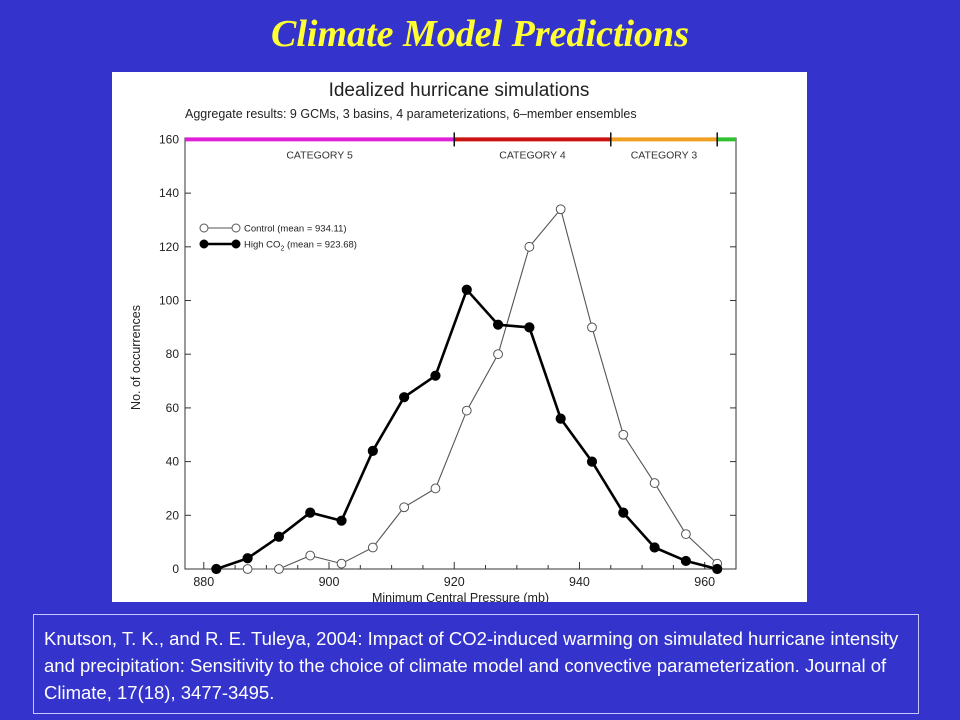 The width and height of the screenshot is (960, 720). What do you see at coordinates (173, 354) in the screenshot?
I see `y-tick-label: 80` at bounding box center [173, 354].